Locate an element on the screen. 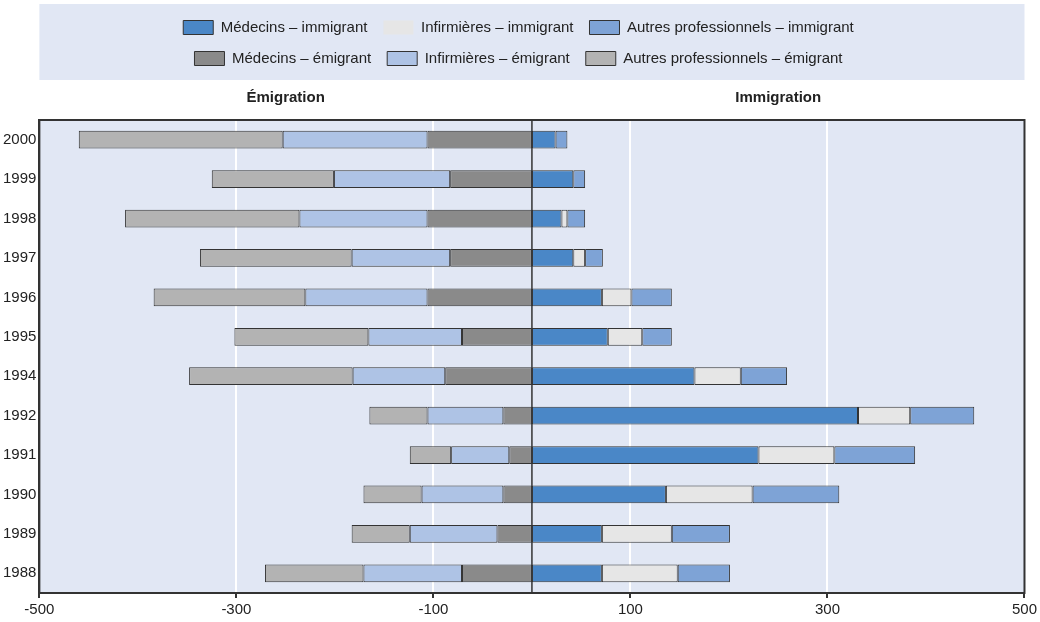 The width and height of the screenshot is (1040, 622). x-tick-label: 500 is located at coordinates (1024, 609).